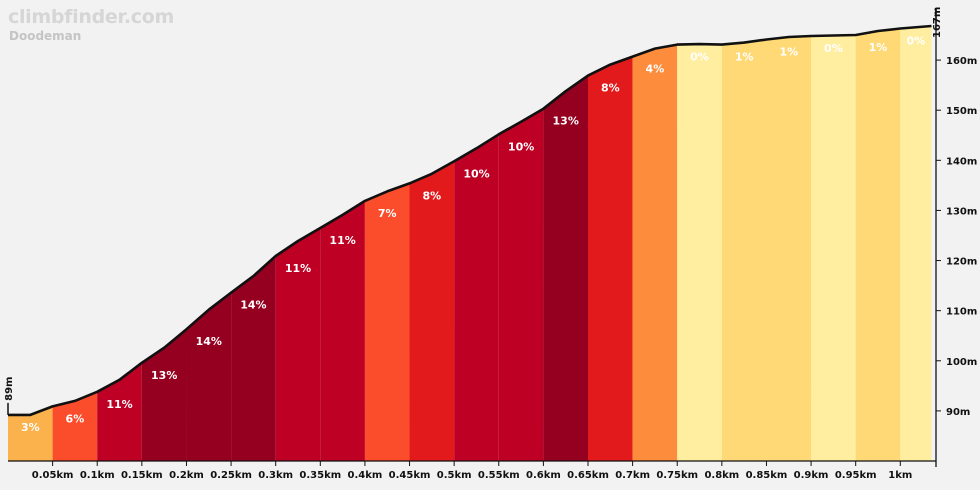  What do you see at coordinates (900, 475) in the screenshot?
I see `x-tick-label-19: 1km` at bounding box center [900, 475].